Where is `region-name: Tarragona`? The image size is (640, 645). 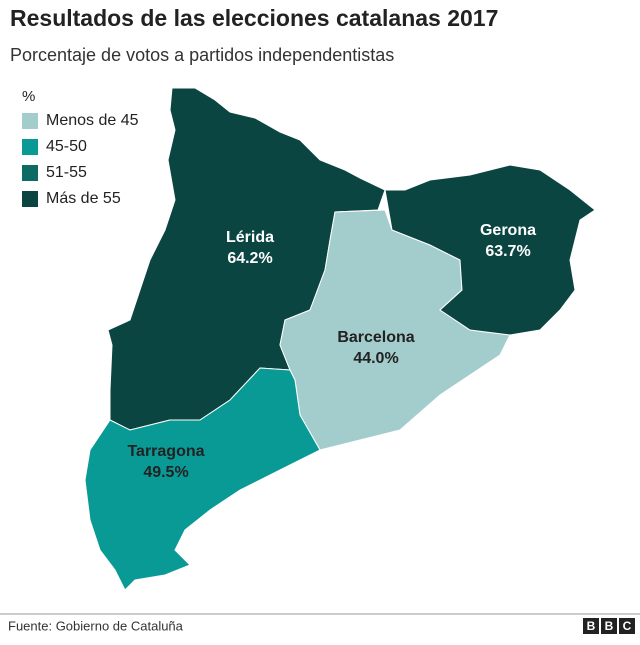 region-name: Tarragona is located at coordinates (165, 451).